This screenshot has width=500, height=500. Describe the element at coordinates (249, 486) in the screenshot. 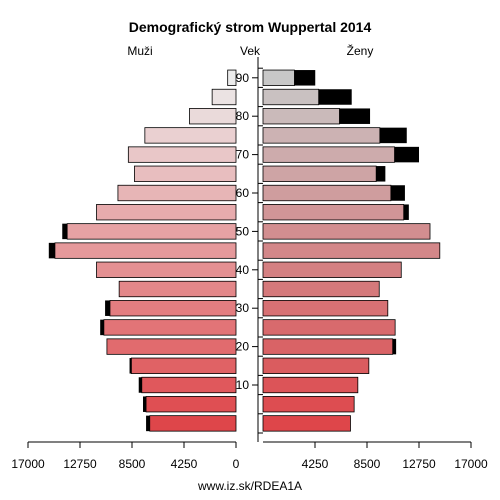

I see `footer-source: www.iz.sk/RDEA1A` at that location.